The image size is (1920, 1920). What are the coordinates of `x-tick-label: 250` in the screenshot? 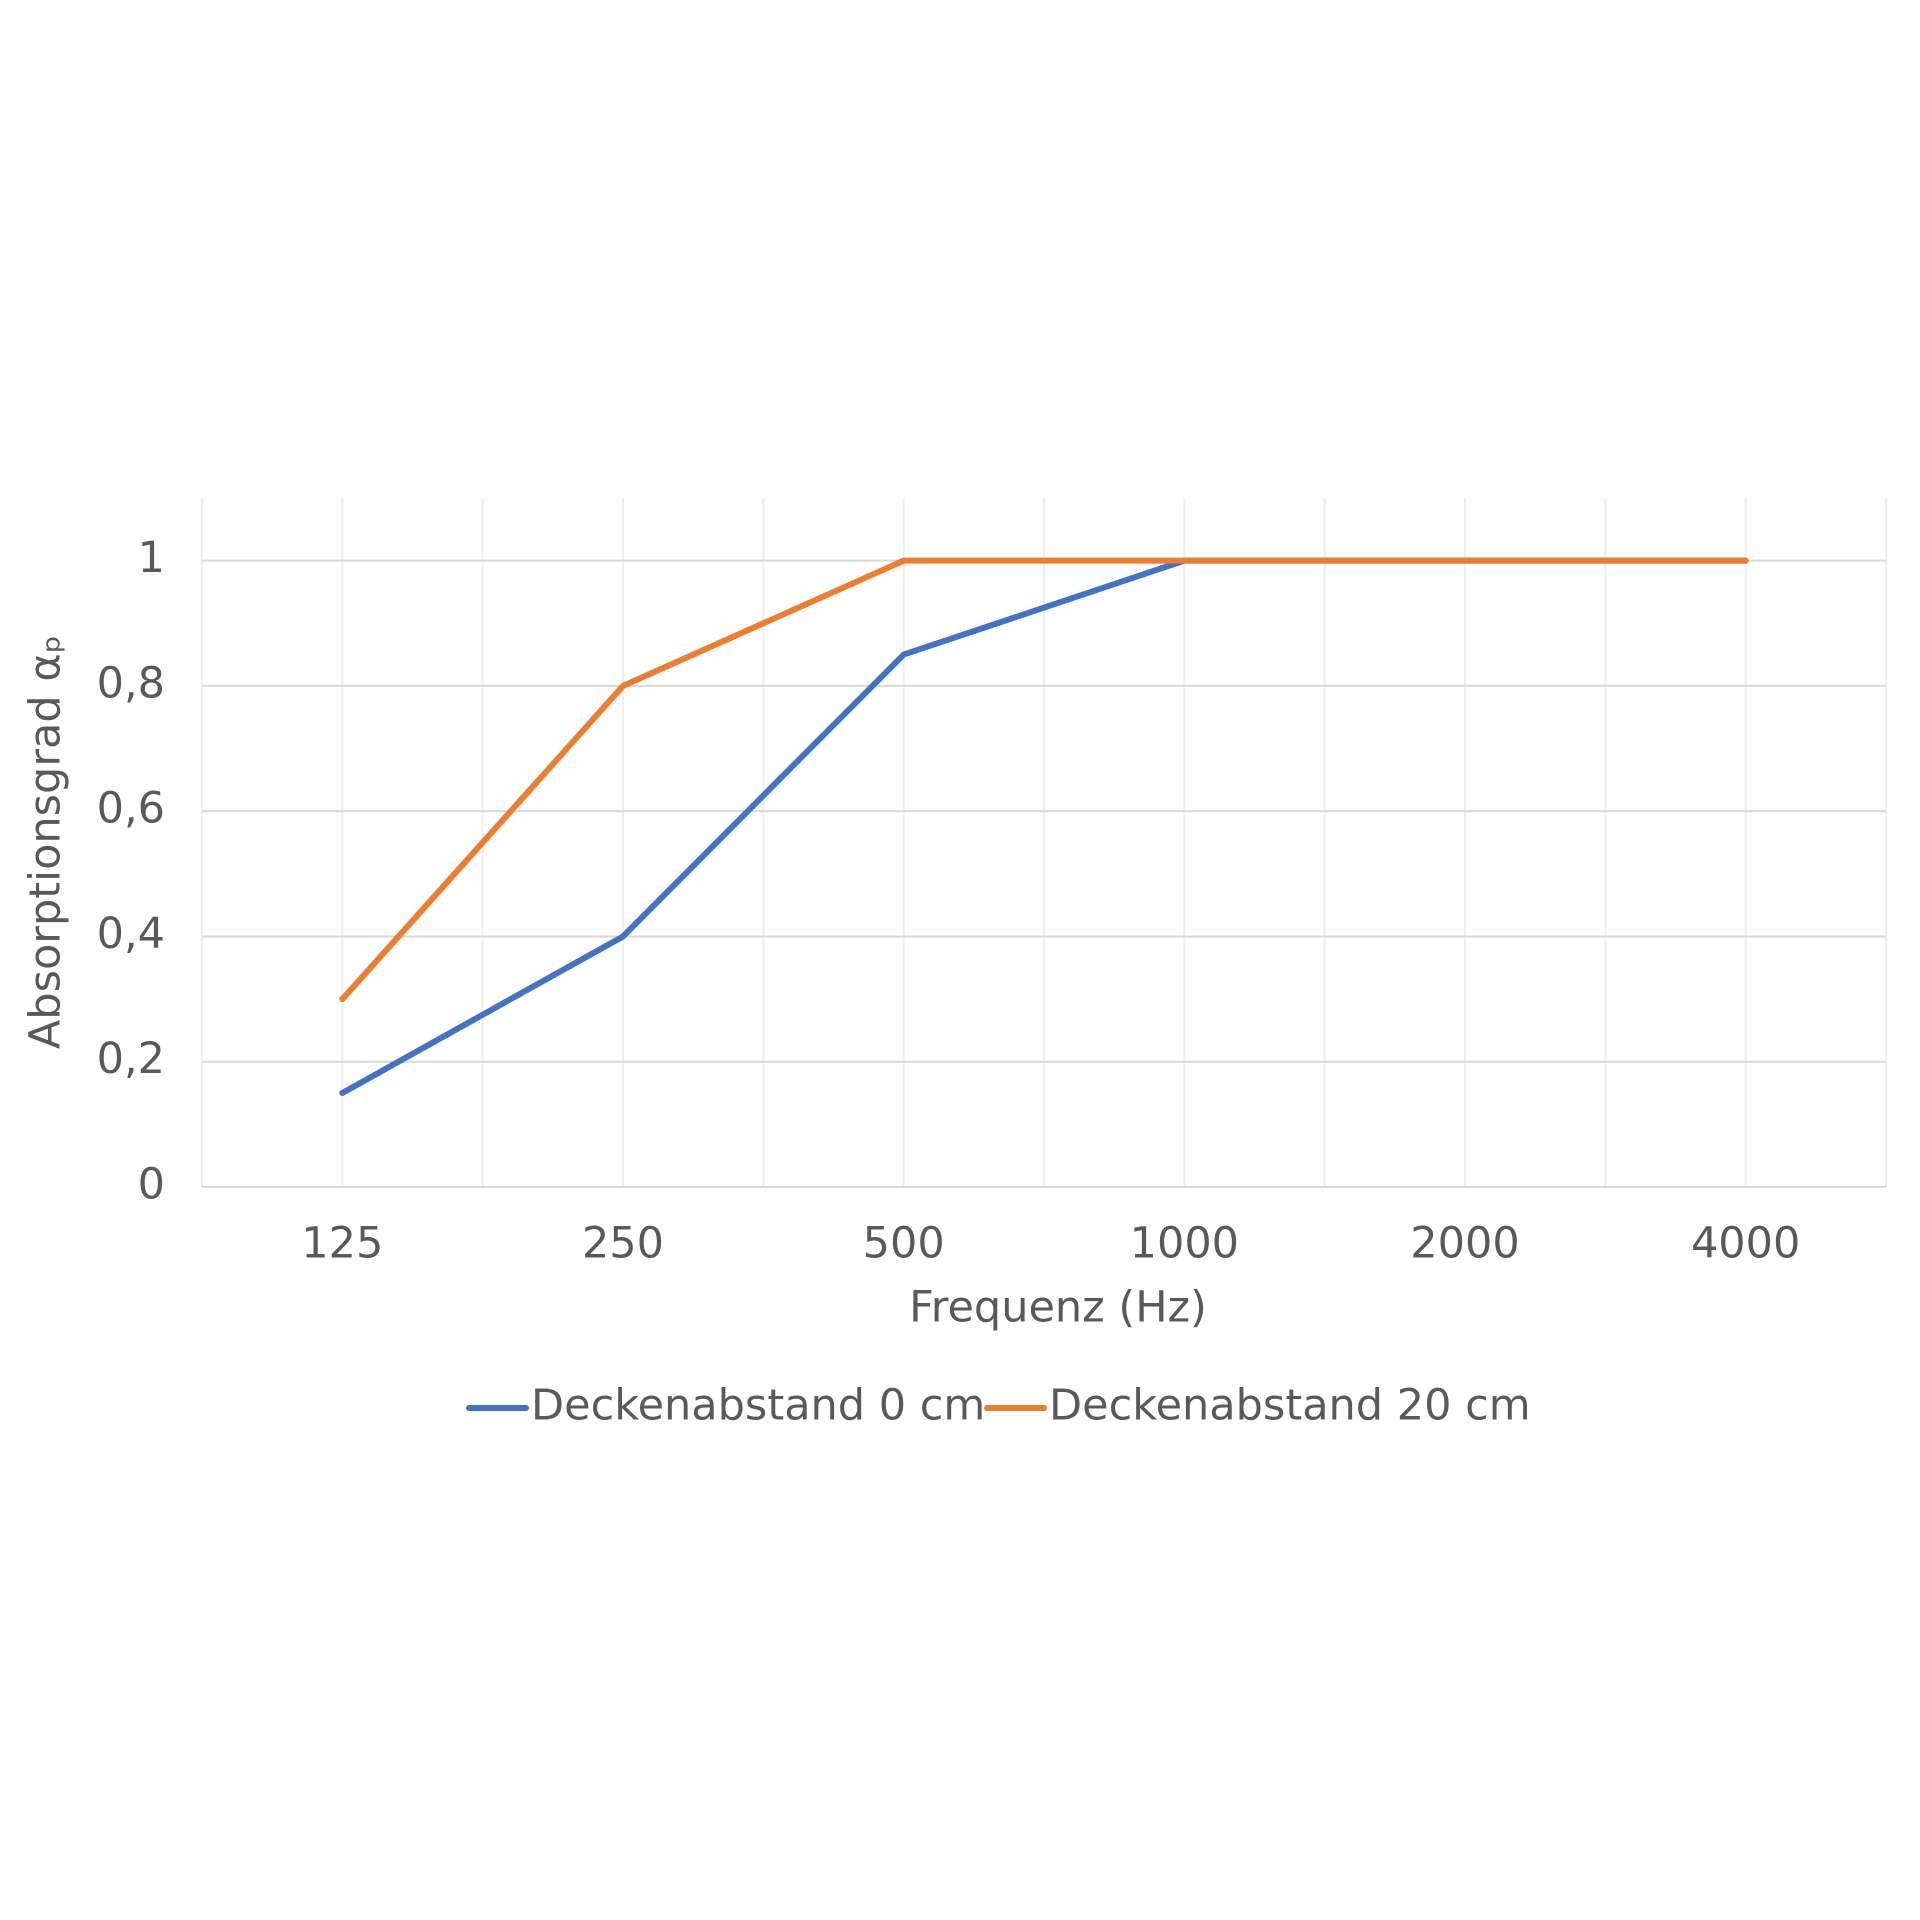 It's located at (623, 1244).